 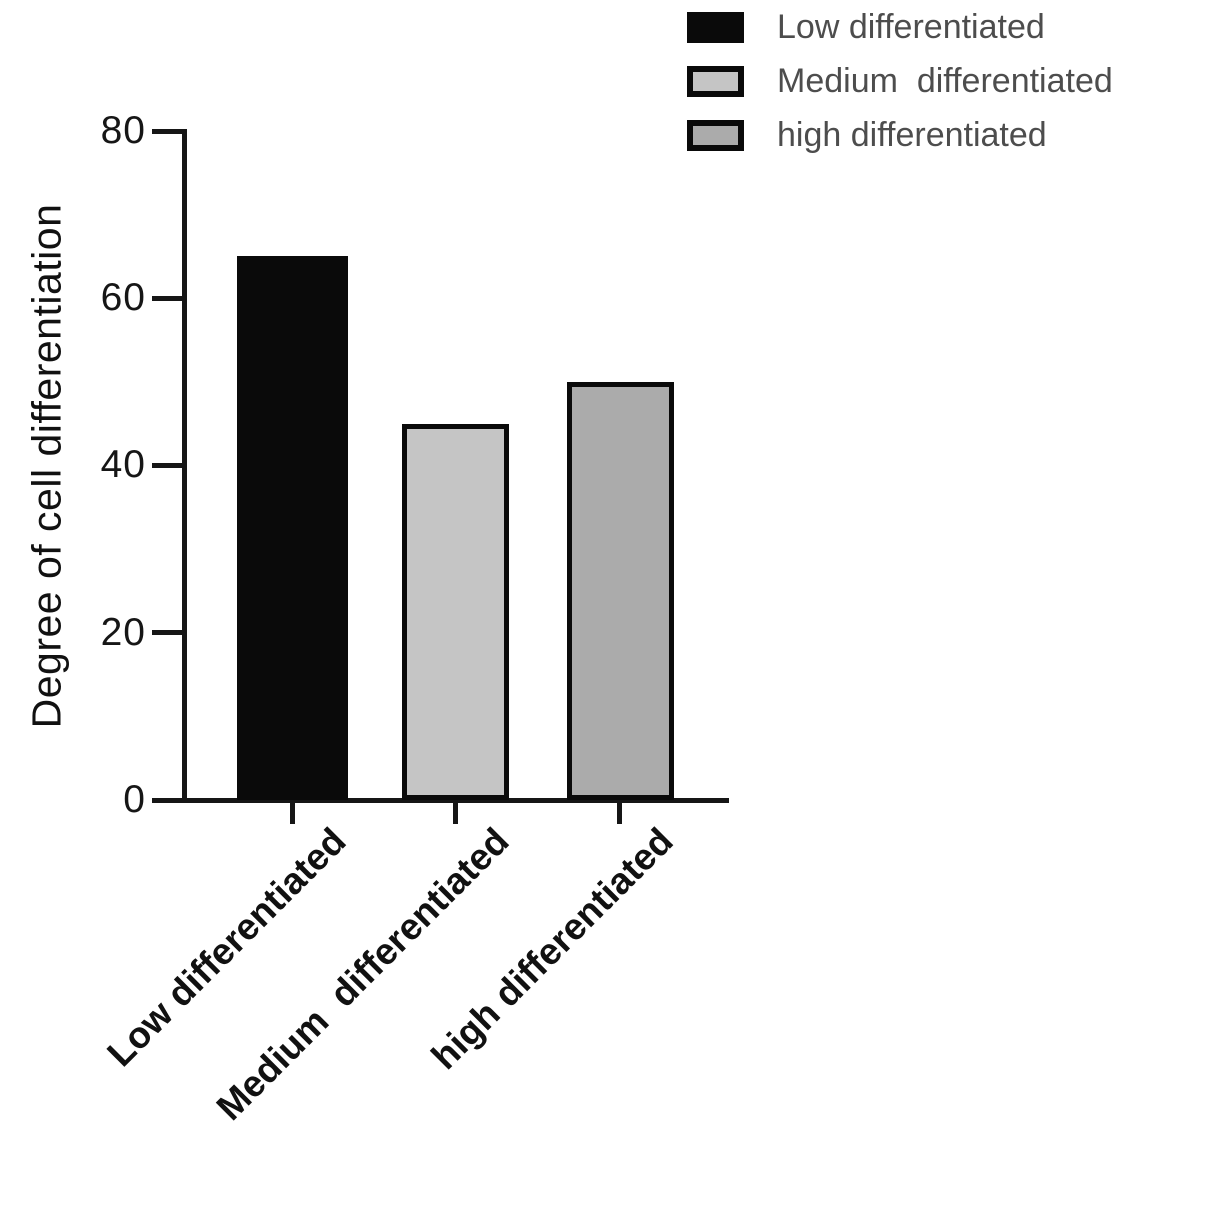 I want to click on bar-low-differentiated, so click(x=292, y=528).